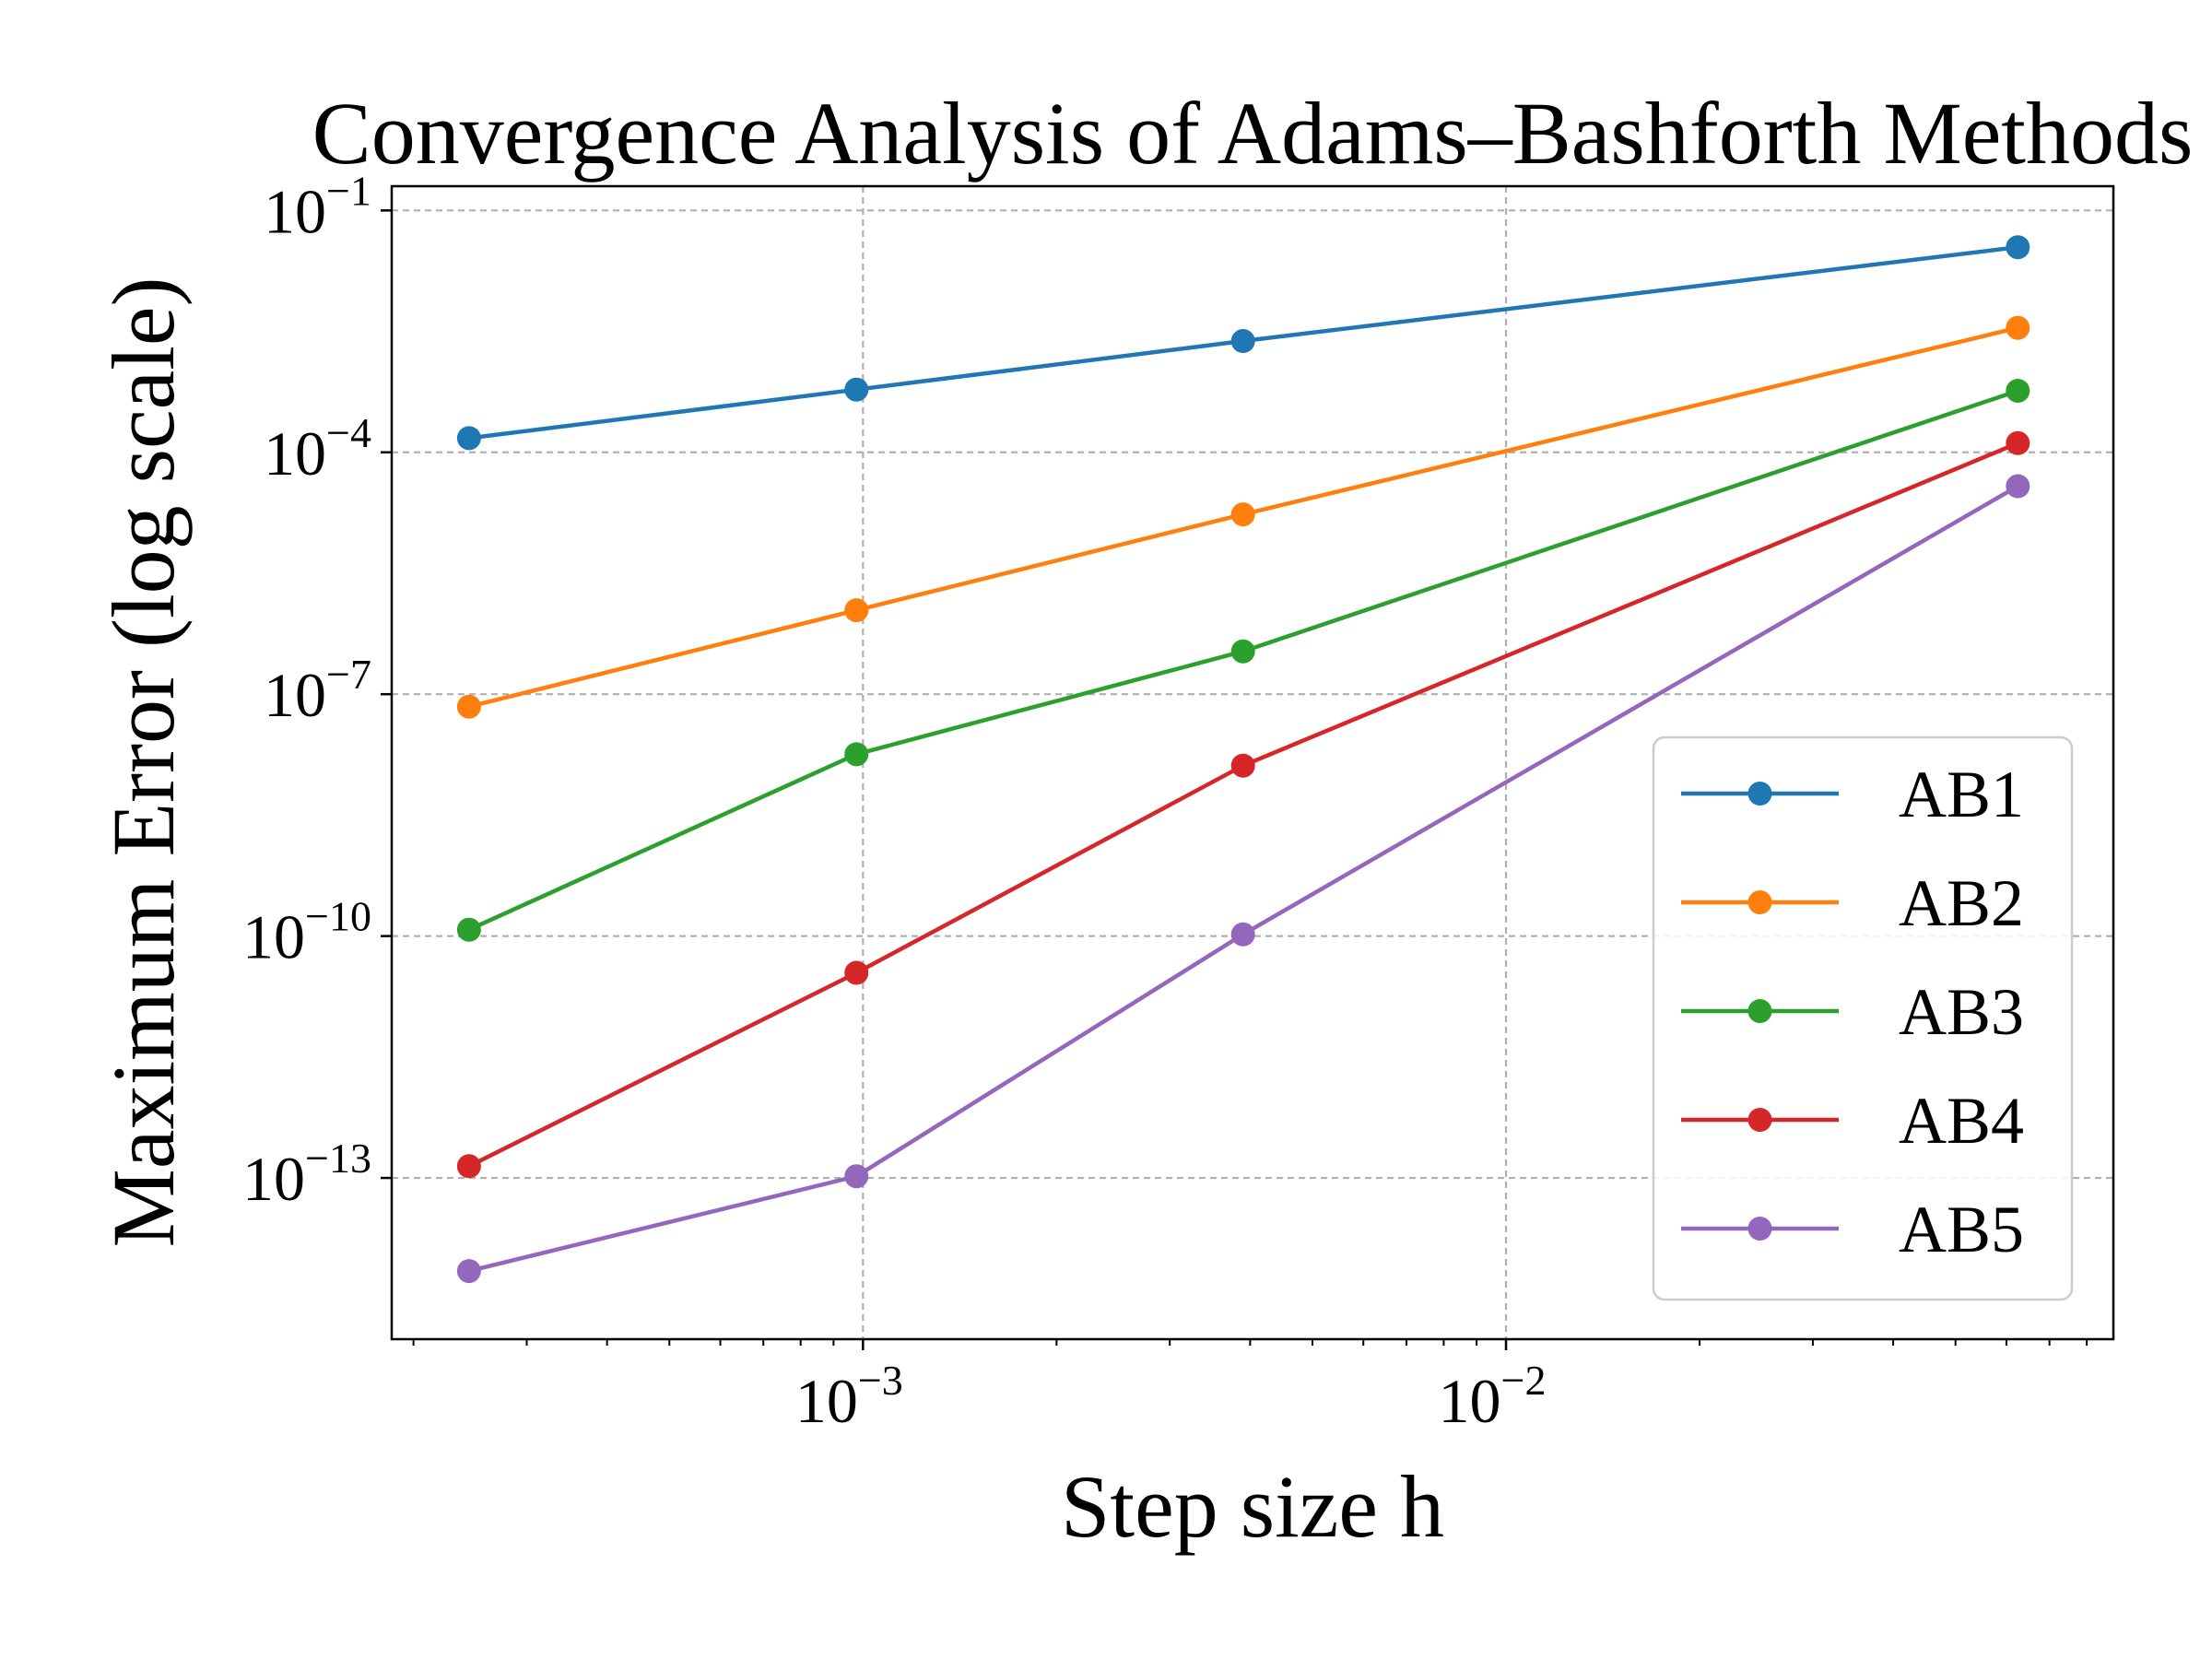 The width and height of the screenshot is (2212, 1659). What do you see at coordinates (1493, 1396) in the screenshot?
I see `x-tick-label: 10⁻²` at bounding box center [1493, 1396].